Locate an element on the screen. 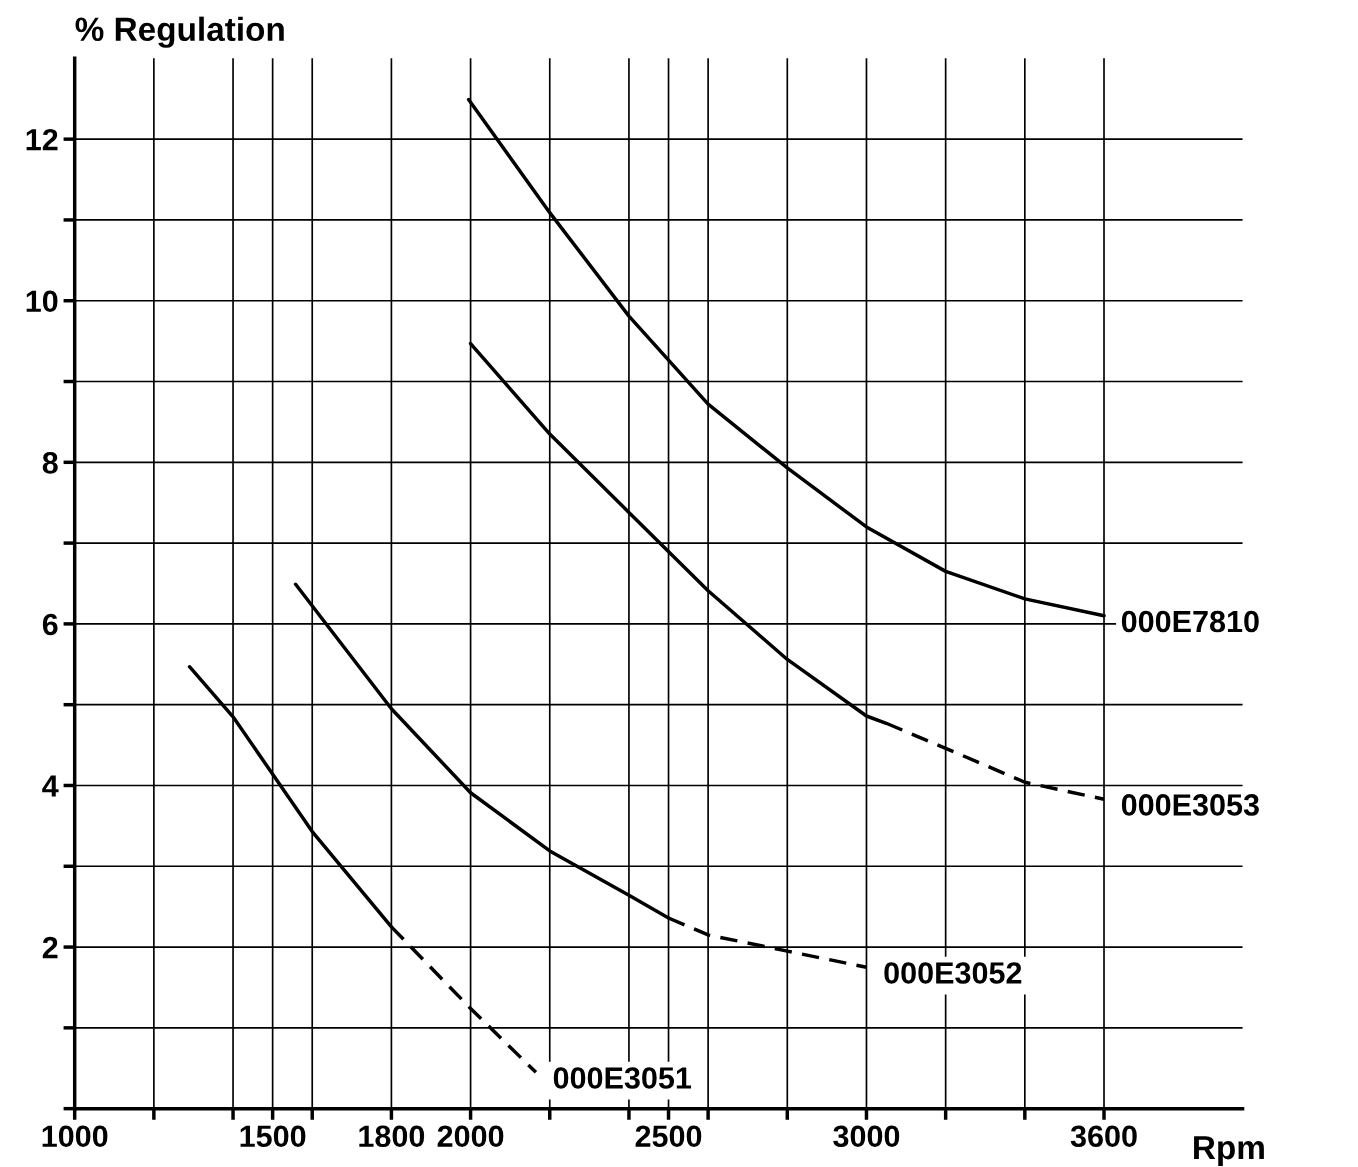  series-label: 000E3053 is located at coordinates (1190, 805).